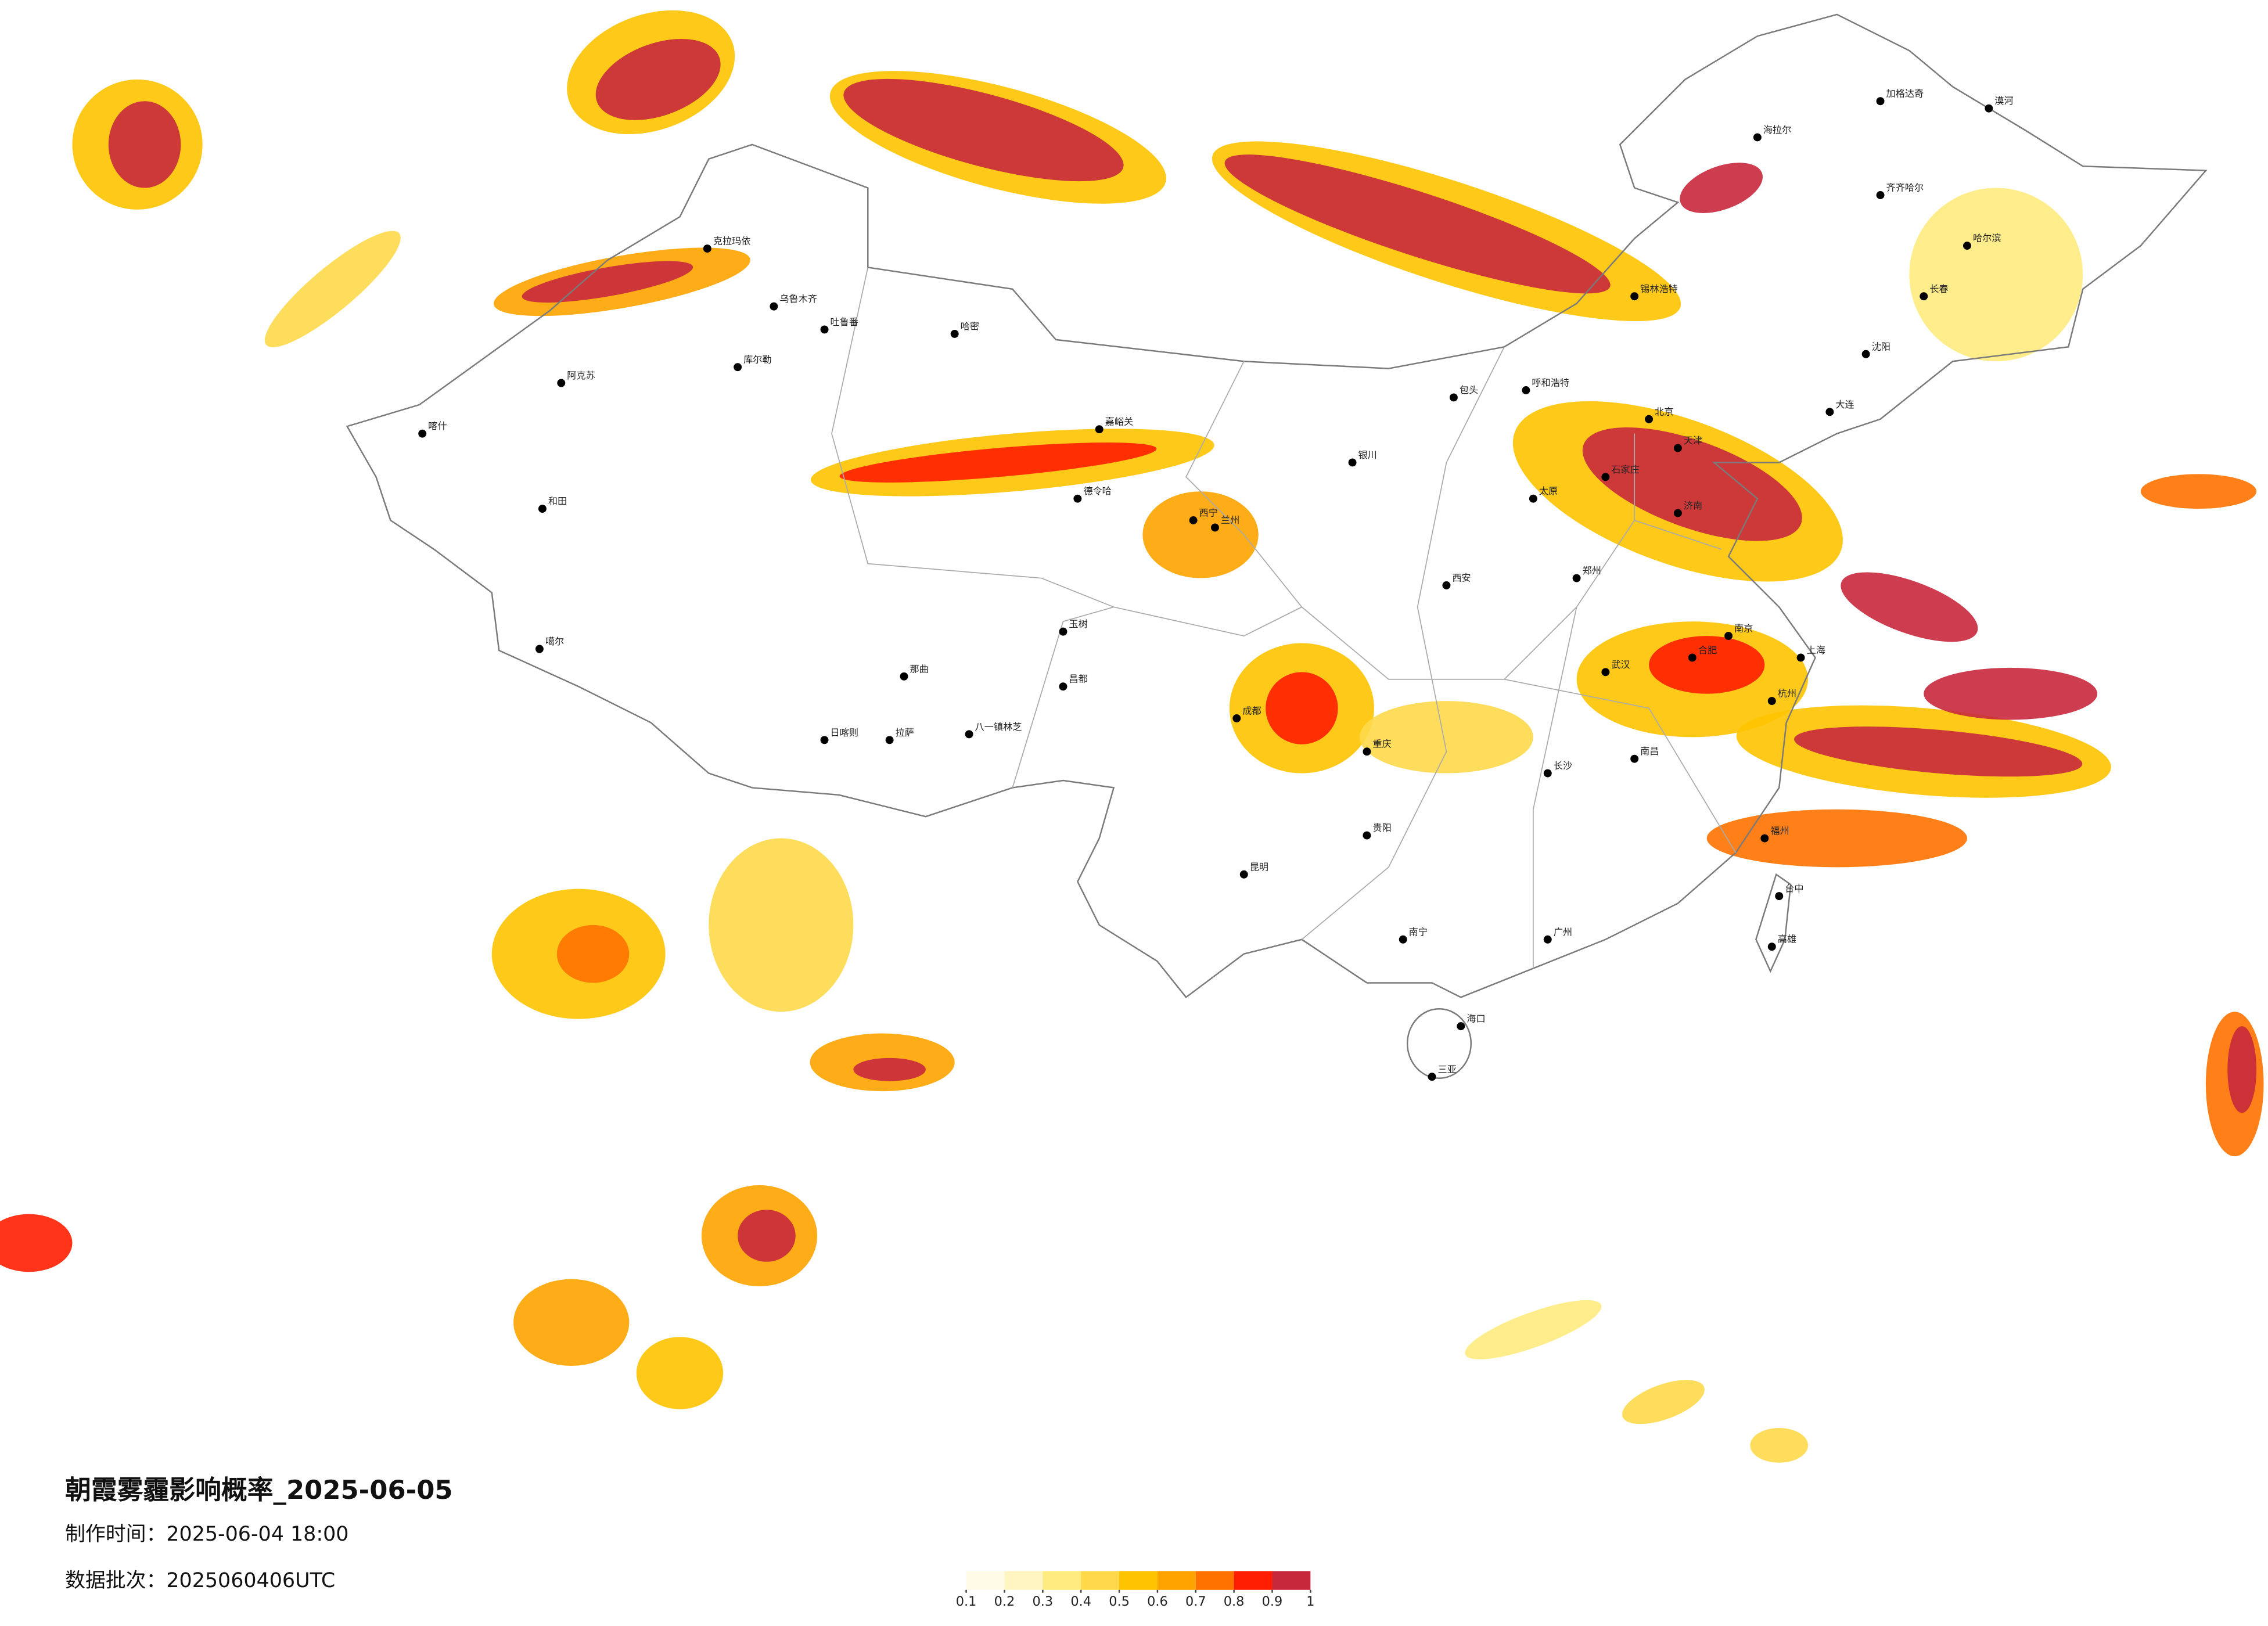 The width and height of the screenshot is (2268, 1626). What do you see at coordinates (1779, 831) in the screenshot?
I see `city-label: 福州` at bounding box center [1779, 831].